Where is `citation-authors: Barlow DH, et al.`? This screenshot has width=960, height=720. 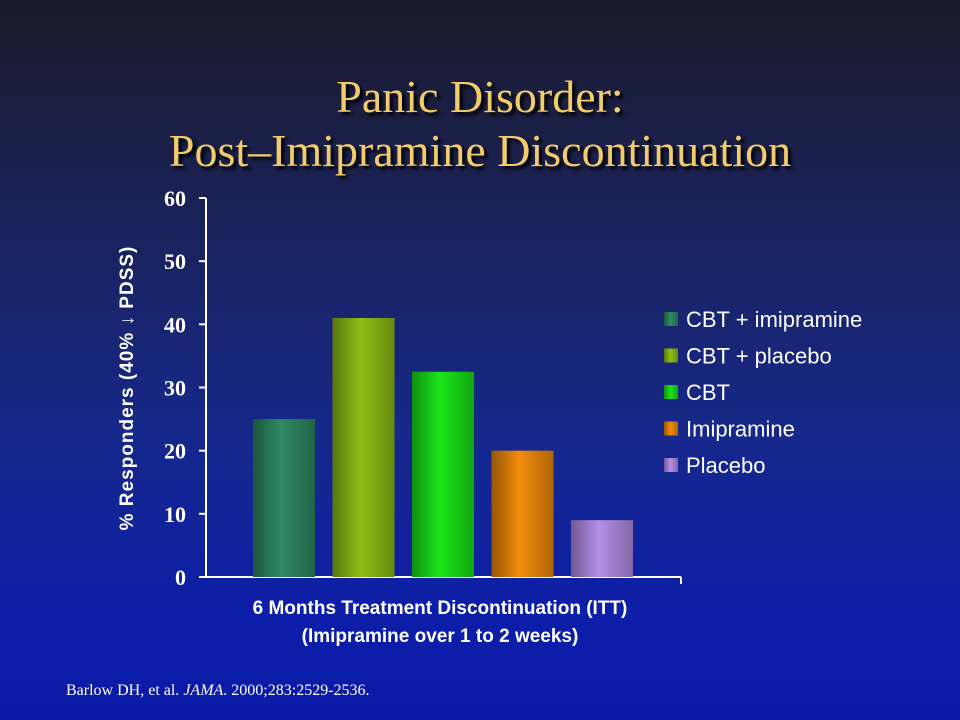
citation-authors: Barlow DH, et al. is located at coordinates (125, 690).